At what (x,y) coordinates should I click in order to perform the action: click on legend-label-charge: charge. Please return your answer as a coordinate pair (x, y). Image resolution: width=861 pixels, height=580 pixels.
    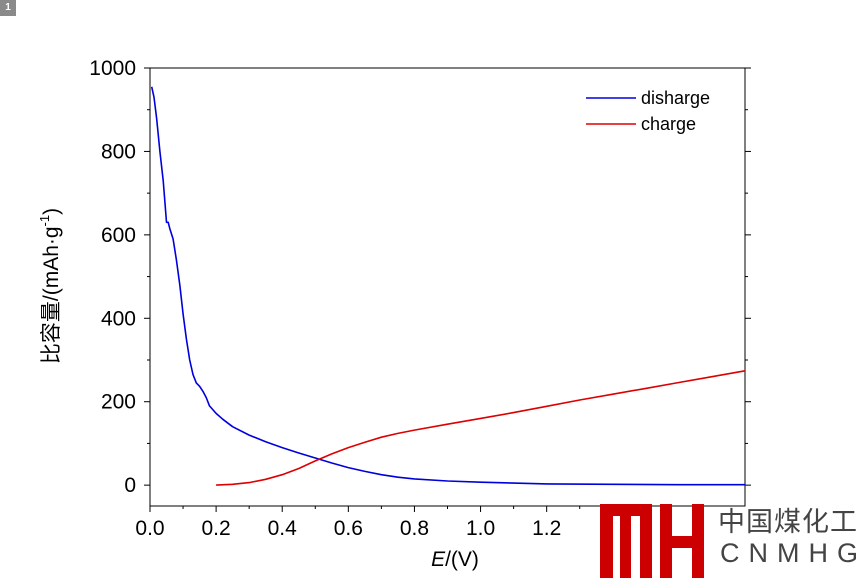
    Looking at the image, I should click on (668, 124).